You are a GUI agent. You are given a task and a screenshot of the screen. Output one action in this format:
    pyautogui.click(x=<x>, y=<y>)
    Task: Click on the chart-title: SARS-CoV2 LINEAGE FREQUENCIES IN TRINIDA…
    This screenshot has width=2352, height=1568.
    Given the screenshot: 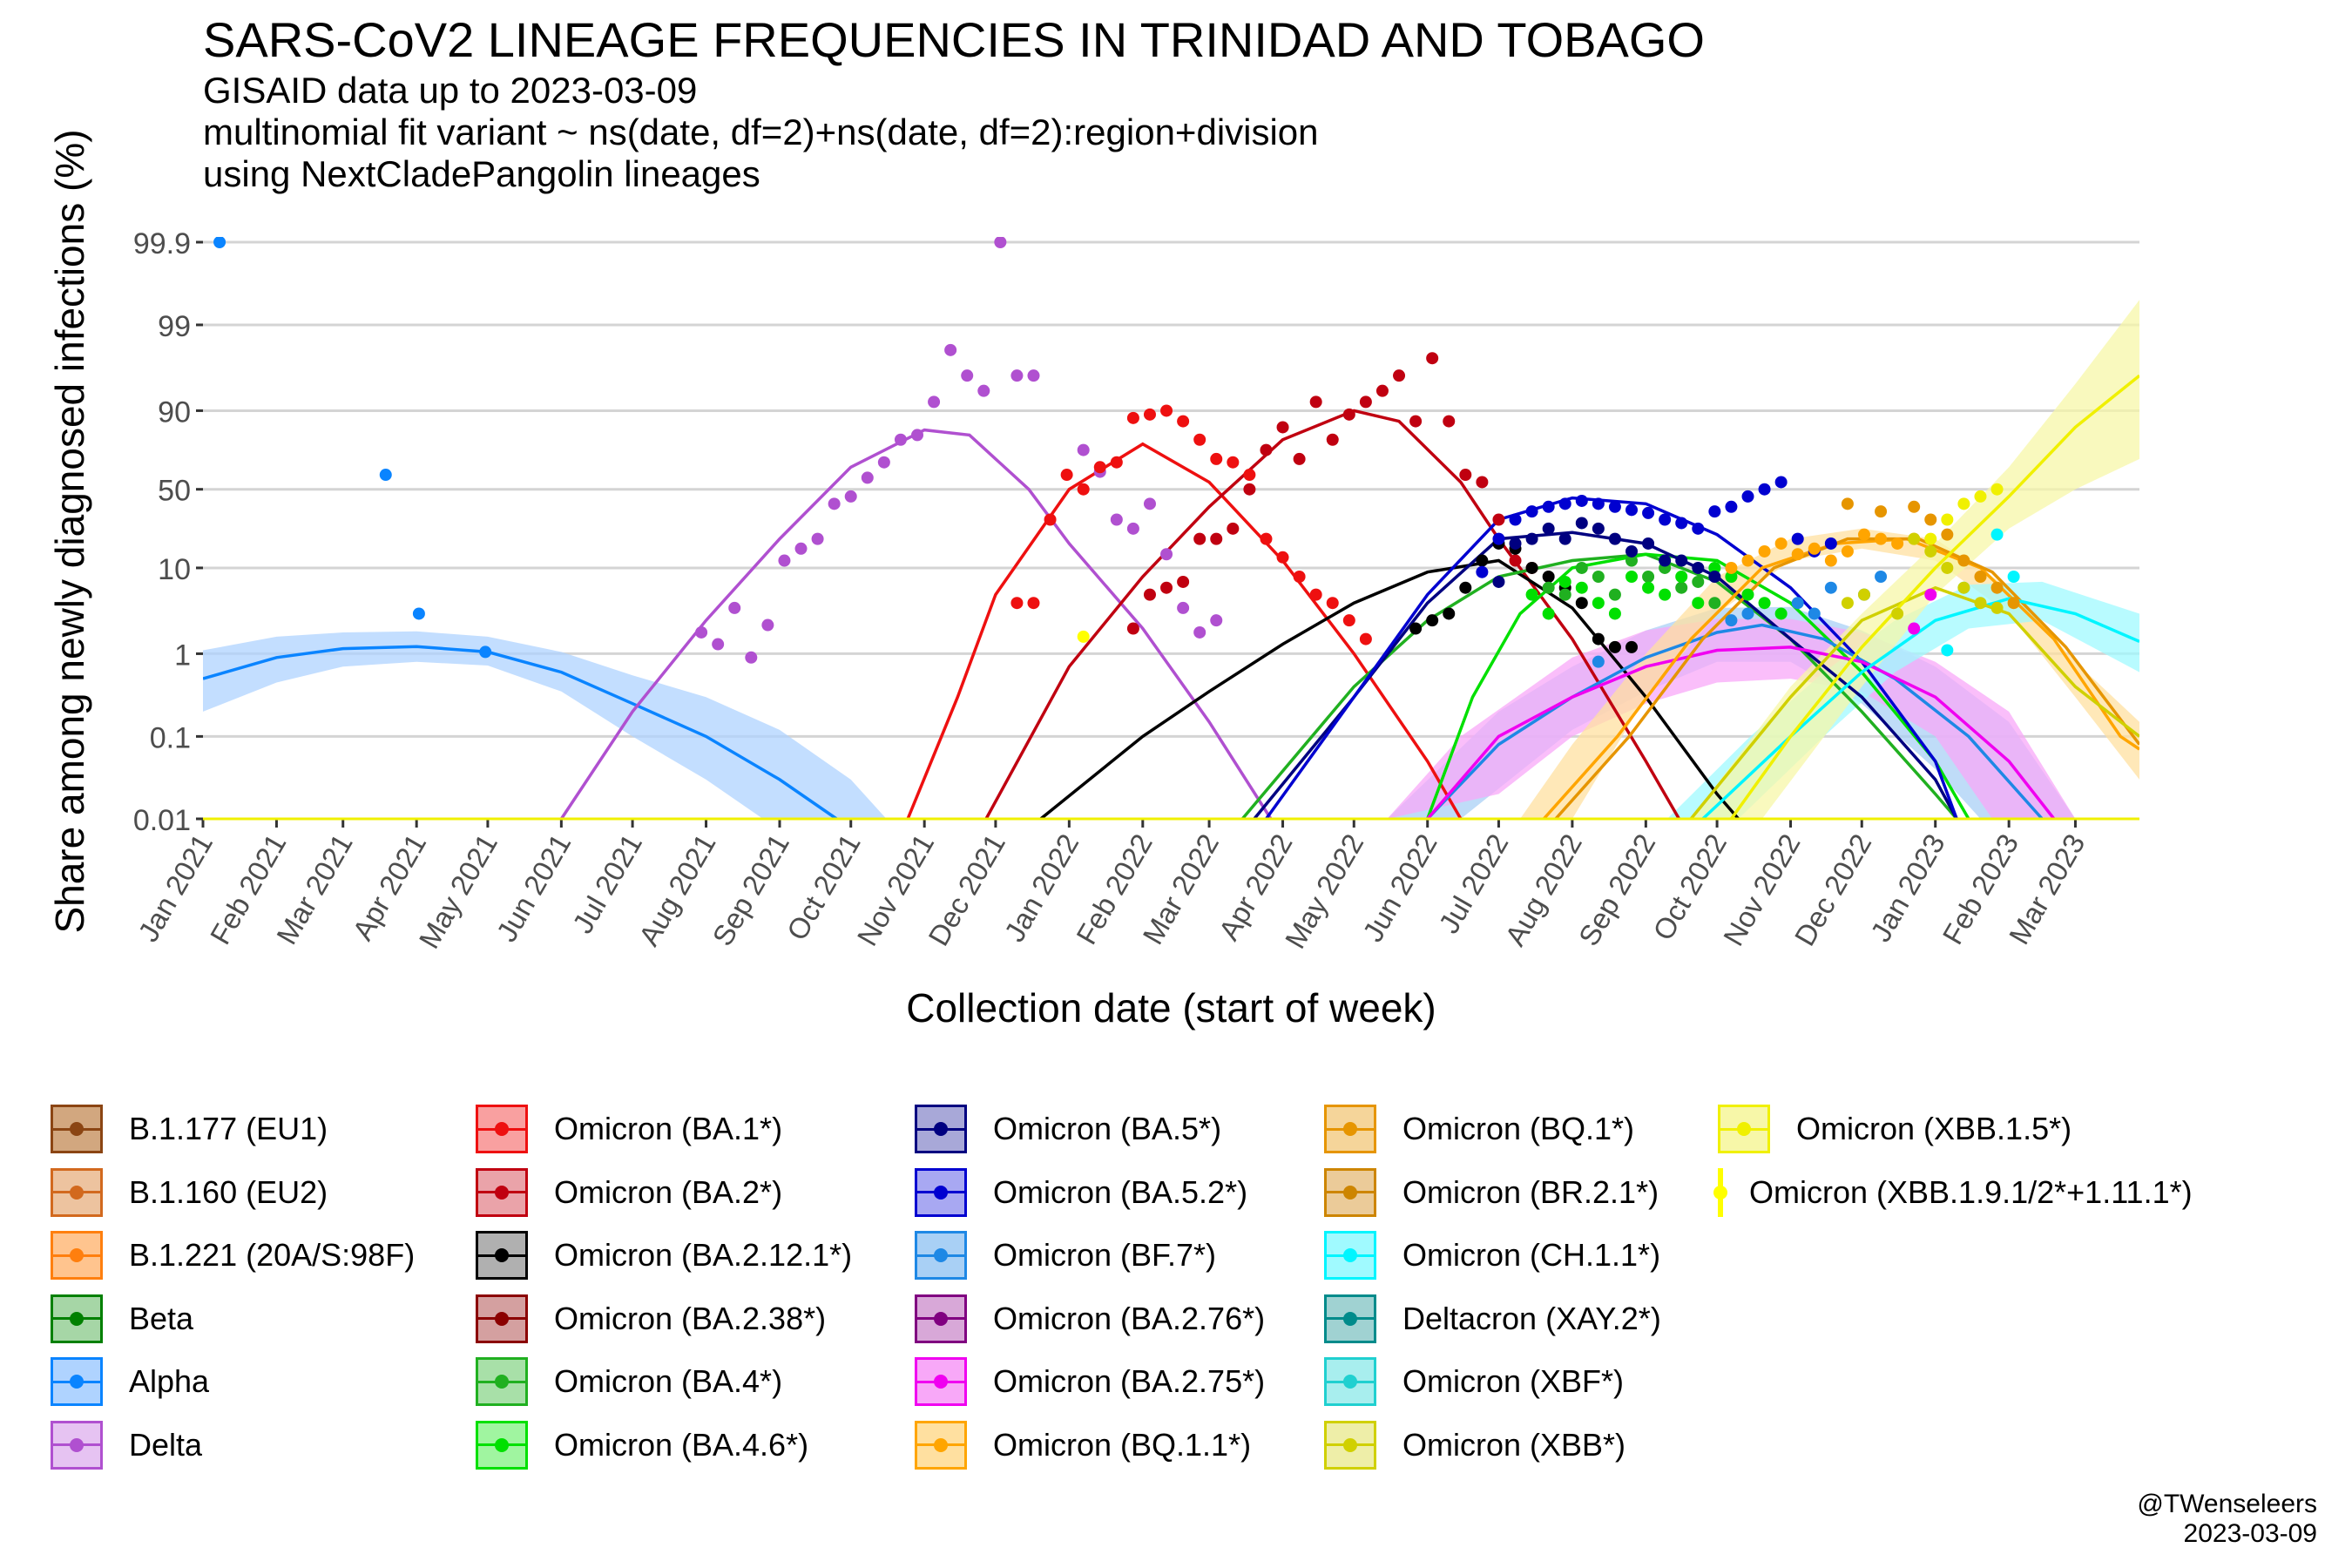 What is the action you would take?
    pyautogui.click(x=954, y=40)
    